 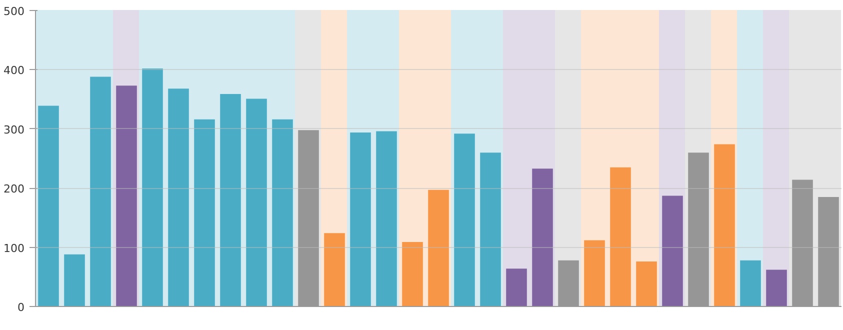 I want to click on y-tick-label: 500, so click(x=14, y=11).